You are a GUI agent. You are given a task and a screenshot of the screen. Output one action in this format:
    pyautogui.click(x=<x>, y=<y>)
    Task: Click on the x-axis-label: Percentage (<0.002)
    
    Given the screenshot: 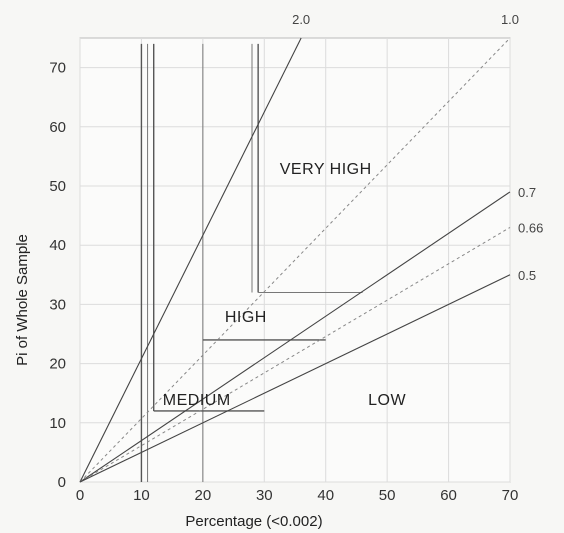 What is the action you would take?
    pyautogui.click(x=253, y=521)
    